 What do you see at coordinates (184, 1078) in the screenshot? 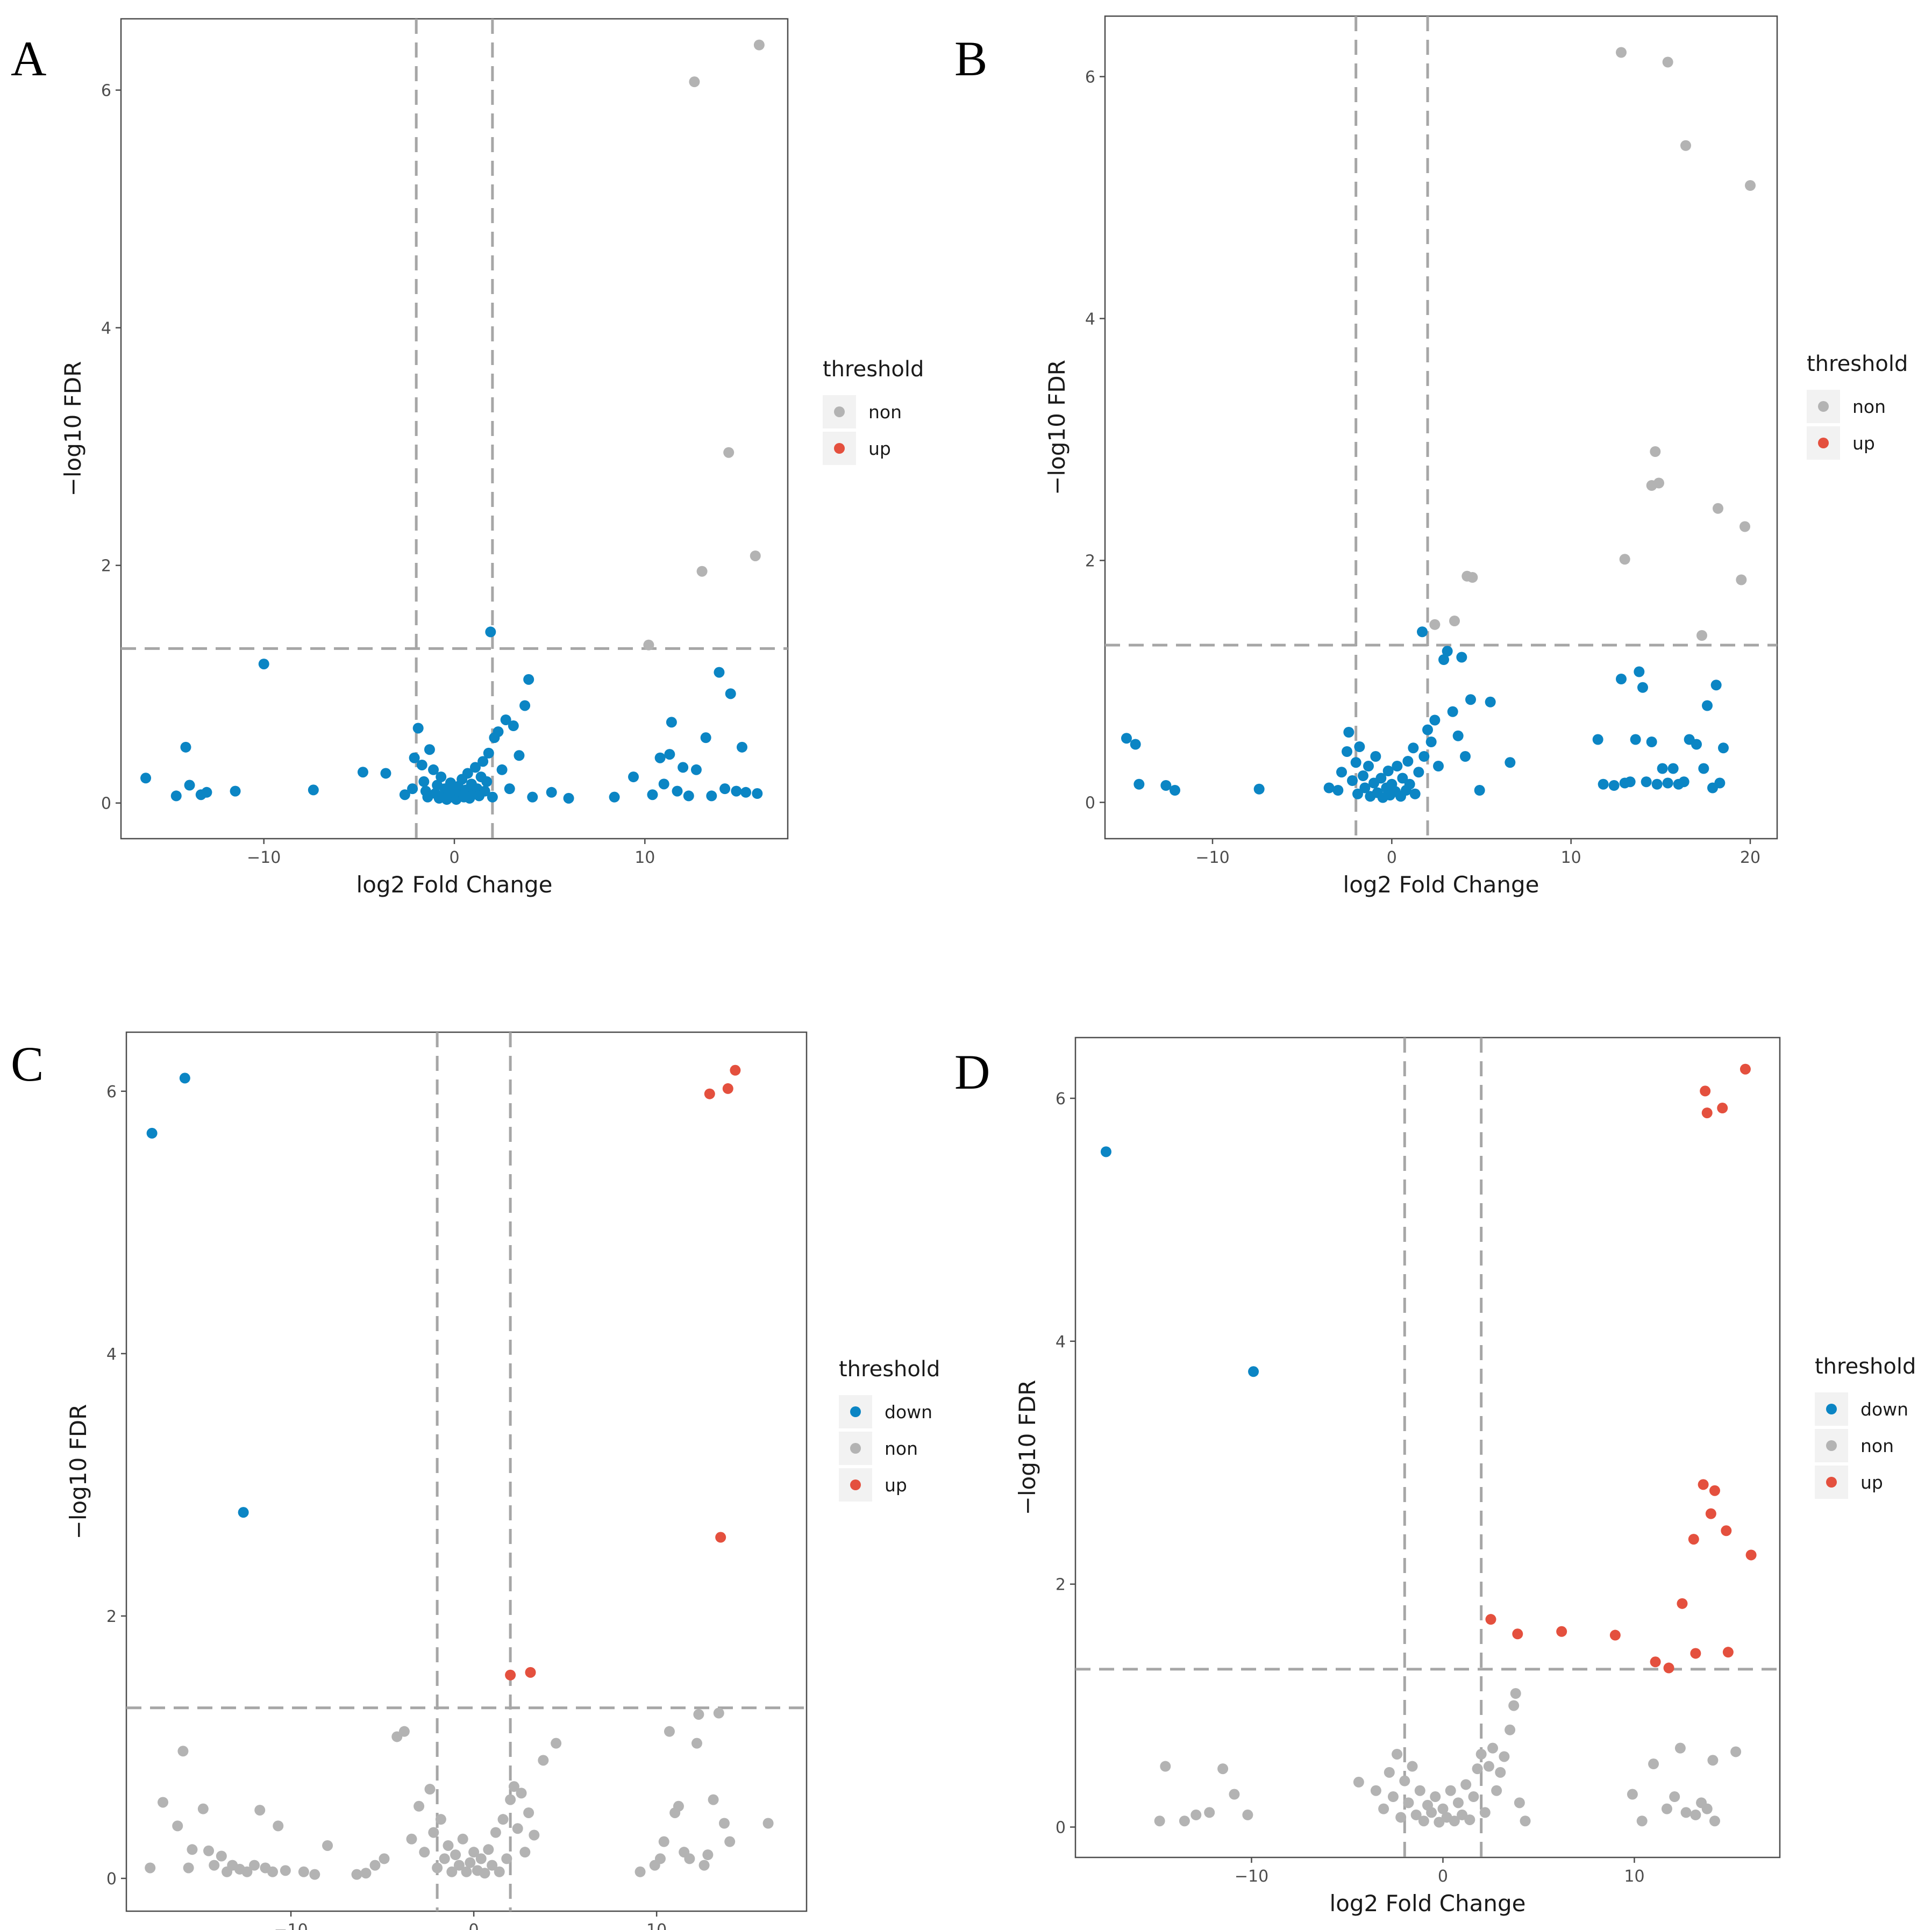
I see `point-down` at bounding box center [184, 1078].